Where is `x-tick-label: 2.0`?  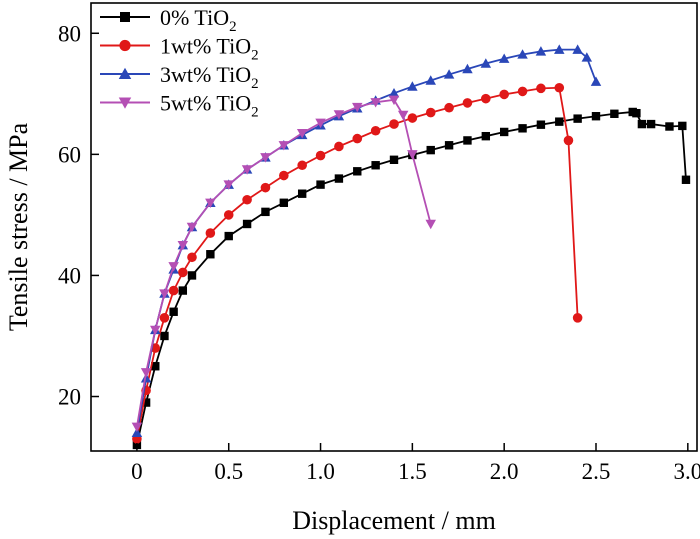
x-tick-label: 2.0 is located at coordinates (504, 471).